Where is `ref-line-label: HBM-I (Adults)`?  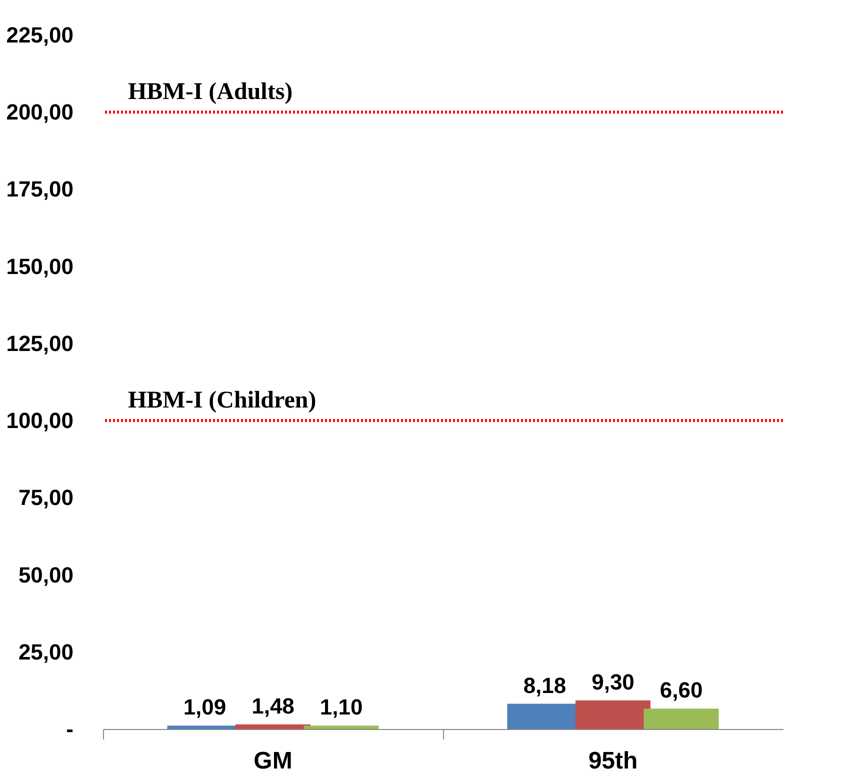 ref-line-label: HBM-I (Adults) is located at coordinates (210, 92).